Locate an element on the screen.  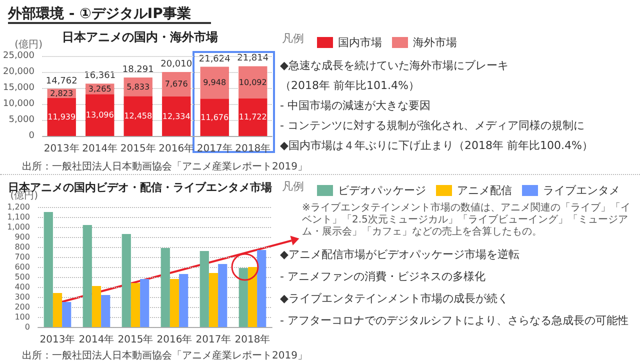
total-label: 20,010 is located at coordinates (176, 64).